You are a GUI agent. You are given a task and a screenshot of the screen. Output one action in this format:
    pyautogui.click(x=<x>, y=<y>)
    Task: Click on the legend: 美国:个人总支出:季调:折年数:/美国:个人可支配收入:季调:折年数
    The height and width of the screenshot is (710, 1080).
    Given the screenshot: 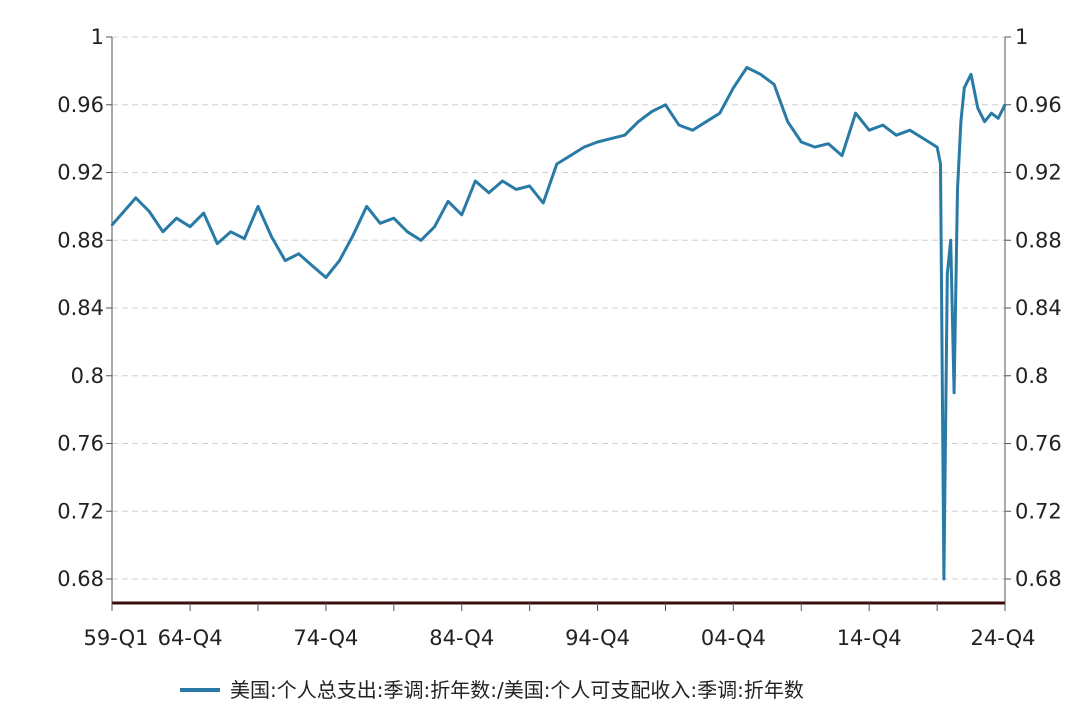 What is the action you would take?
    pyautogui.click(x=492, y=690)
    